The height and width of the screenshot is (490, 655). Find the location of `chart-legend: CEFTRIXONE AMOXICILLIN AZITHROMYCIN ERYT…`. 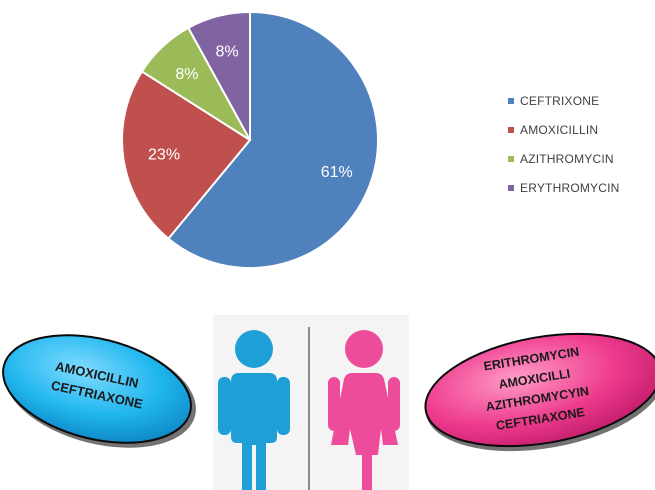

chart-legend: CEFTRIXONE AMOXICILLIN AZITHROMYCIN ERYT… is located at coordinates (578, 144).